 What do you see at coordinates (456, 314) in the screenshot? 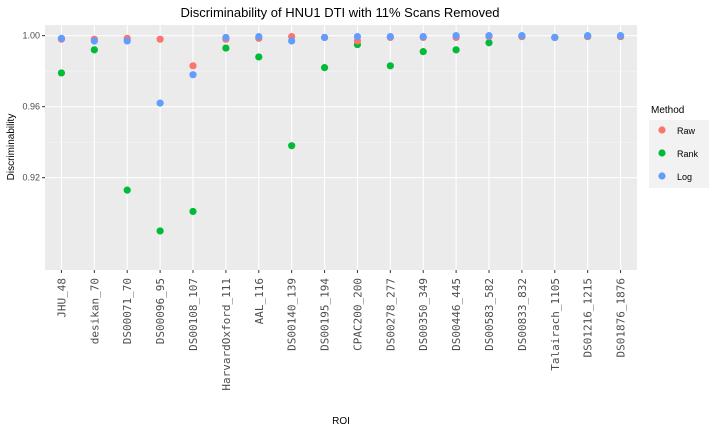
I see `x-tick-label: DS00446_445` at bounding box center [456, 314].